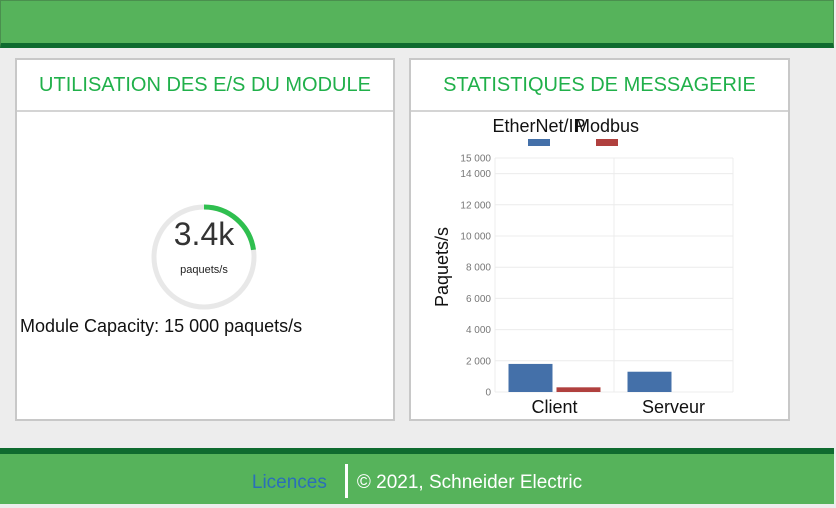 This screenshot has height=508, width=836. What do you see at coordinates (442, 267) in the screenshot?
I see `y-axis-label: Paquets/s` at bounding box center [442, 267].